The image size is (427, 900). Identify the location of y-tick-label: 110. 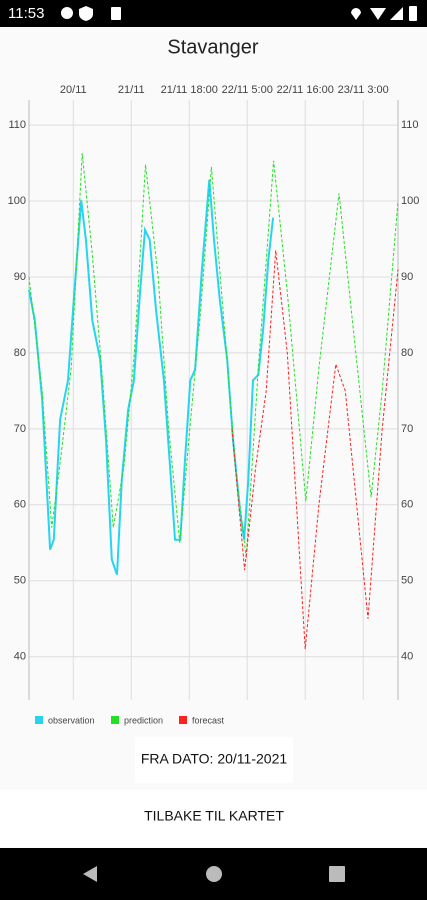
(17, 125).